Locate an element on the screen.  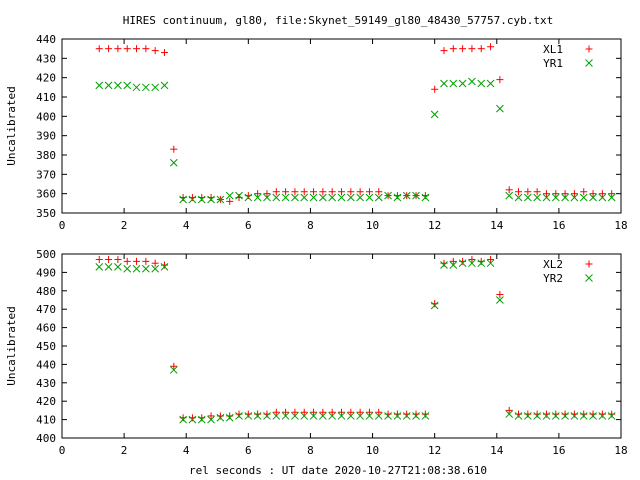
y-tick-label: 410 is located at coordinates (46, 420).